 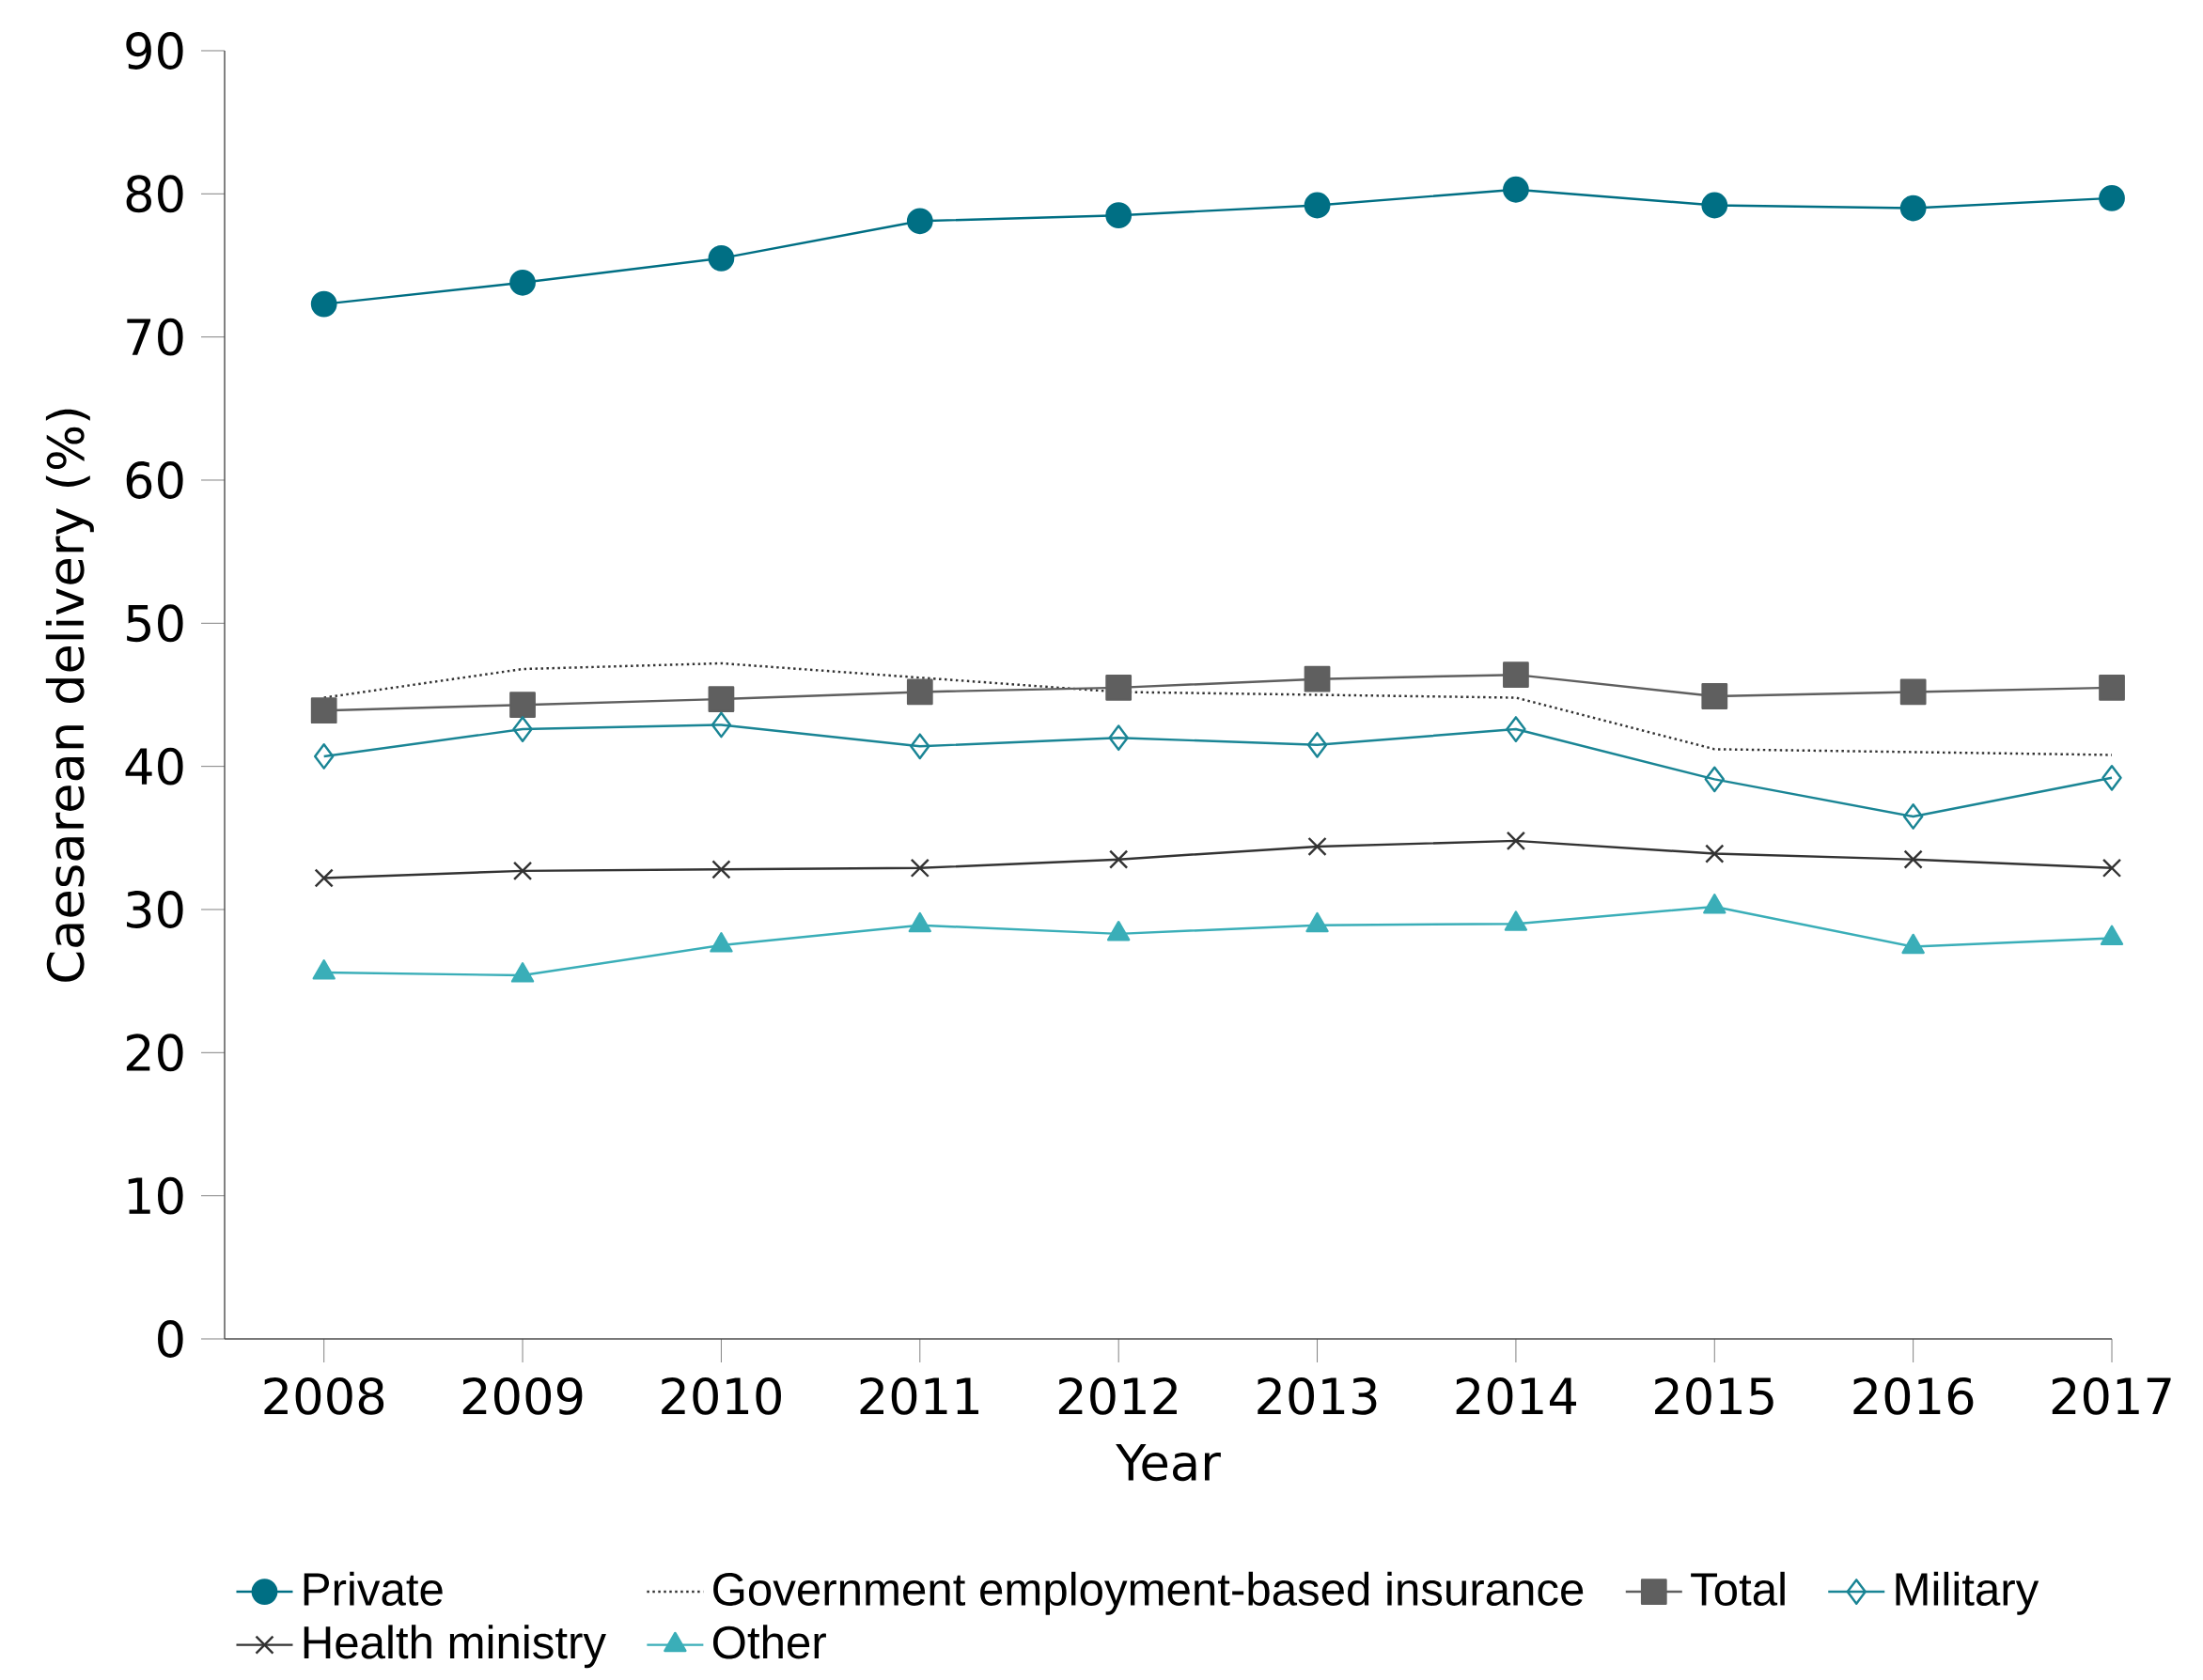 What do you see at coordinates (154, 480) in the screenshot?
I see `y-tick-label: 60` at bounding box center [154, 480].